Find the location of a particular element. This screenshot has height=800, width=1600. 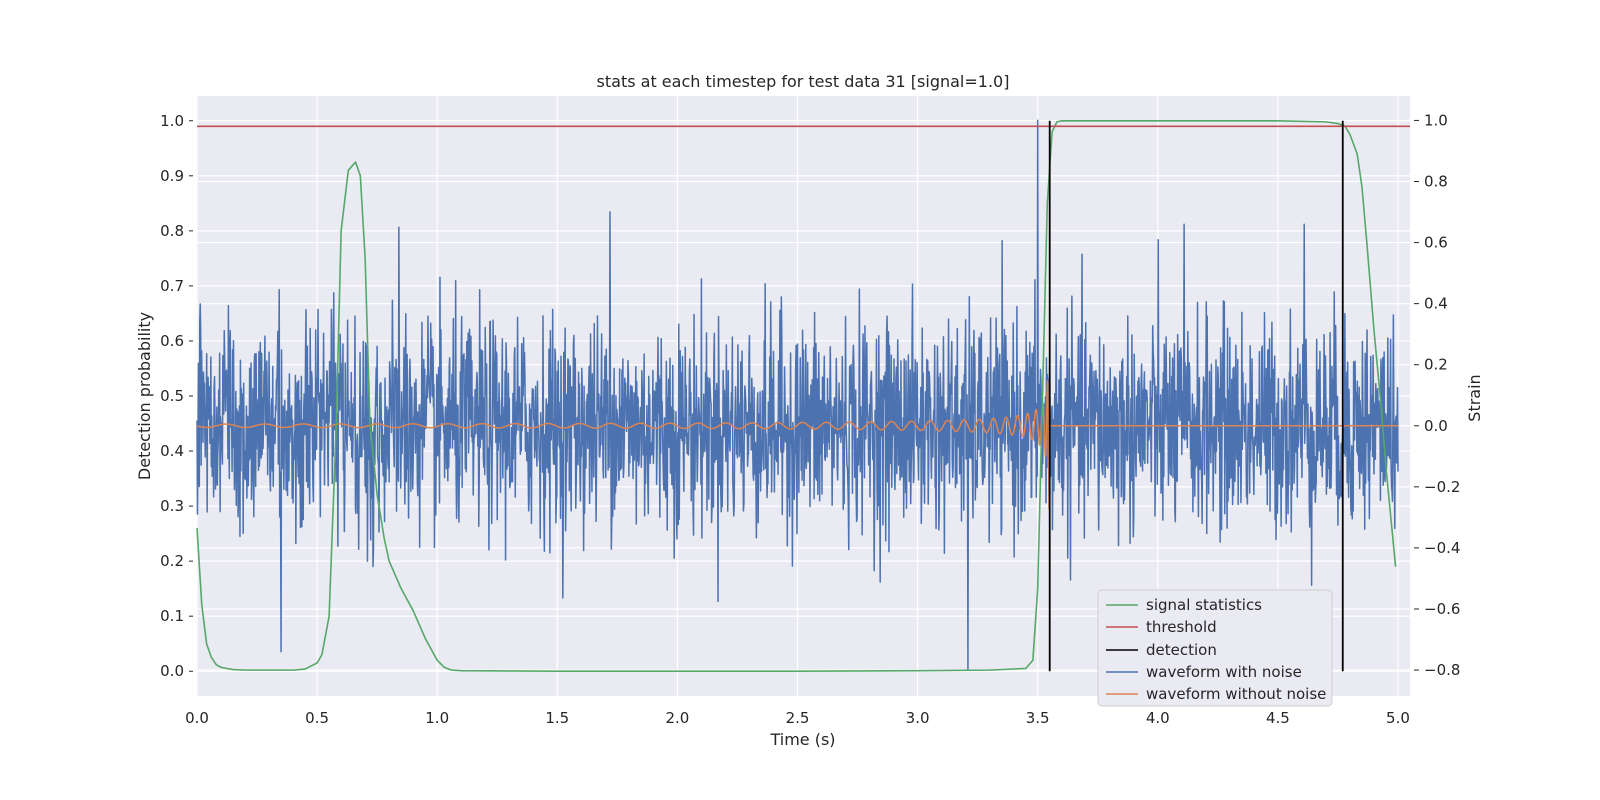

y2-tick-labels: −0.8 −0.6 −0.4 −0.2 0.0 0.2 0.4 0.6 0.8 1.0 is located at coordinates (1437, 395).